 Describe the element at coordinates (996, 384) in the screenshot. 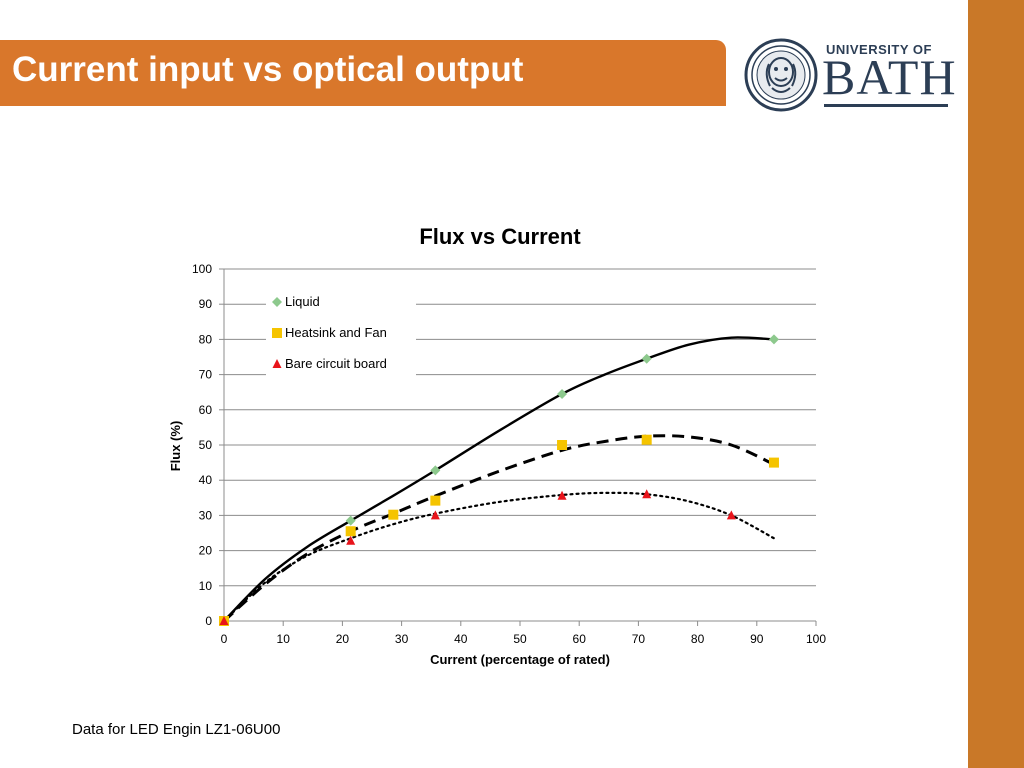

I see `right-stripe` at that location.